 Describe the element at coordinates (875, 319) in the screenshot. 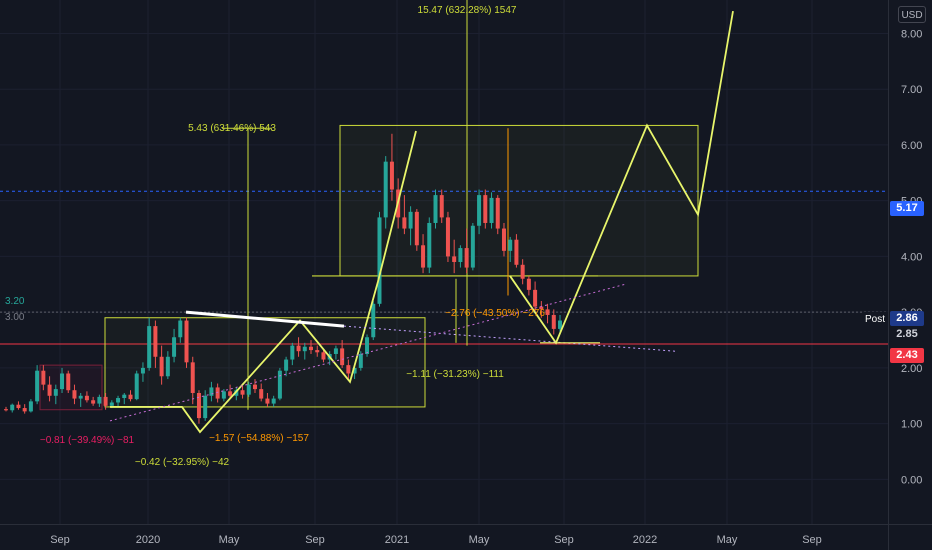

I see `post-market-tag: Post` at that location.